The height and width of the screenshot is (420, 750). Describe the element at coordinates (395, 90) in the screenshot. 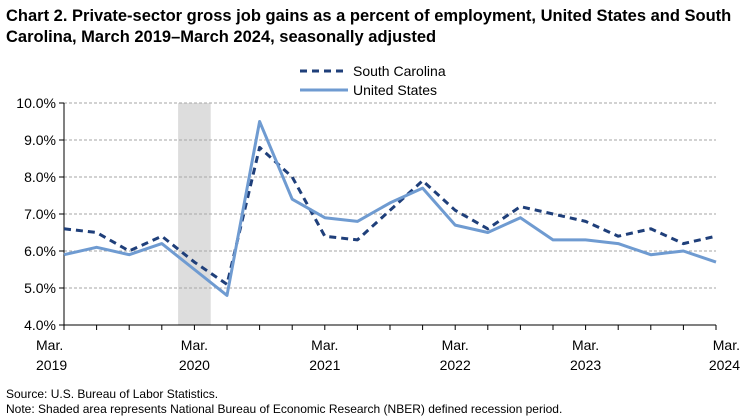

I see `legend-label: United States` at that location.